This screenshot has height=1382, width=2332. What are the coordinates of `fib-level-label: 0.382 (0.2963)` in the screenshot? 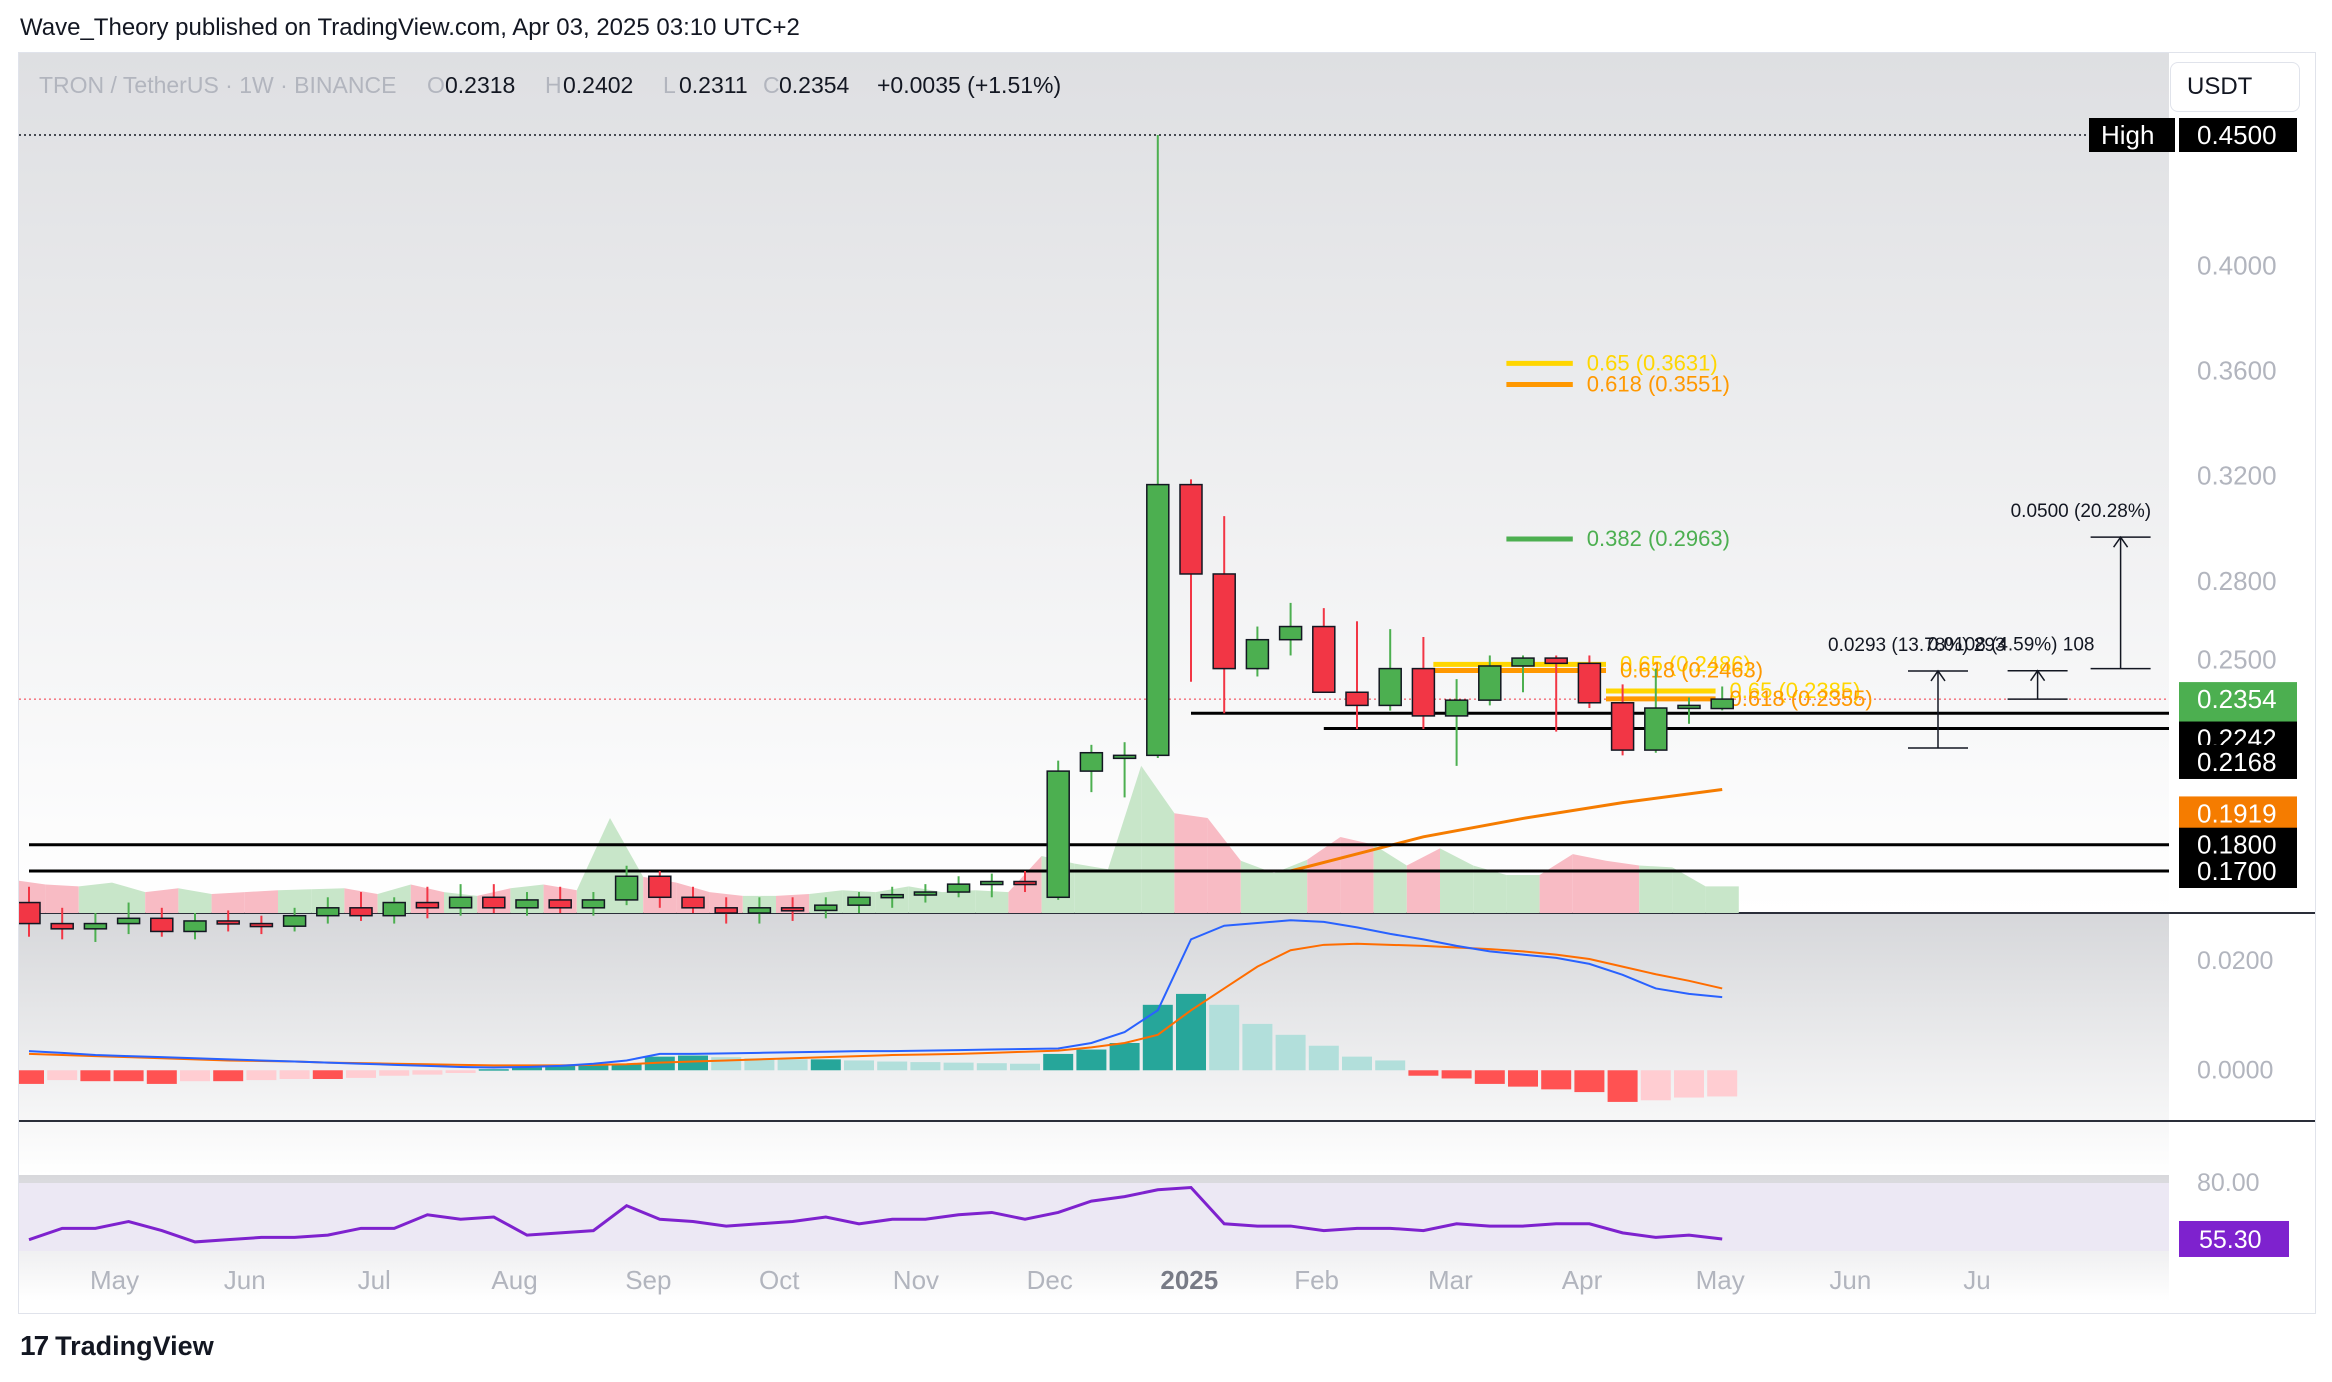 It's located at (1658, 538).